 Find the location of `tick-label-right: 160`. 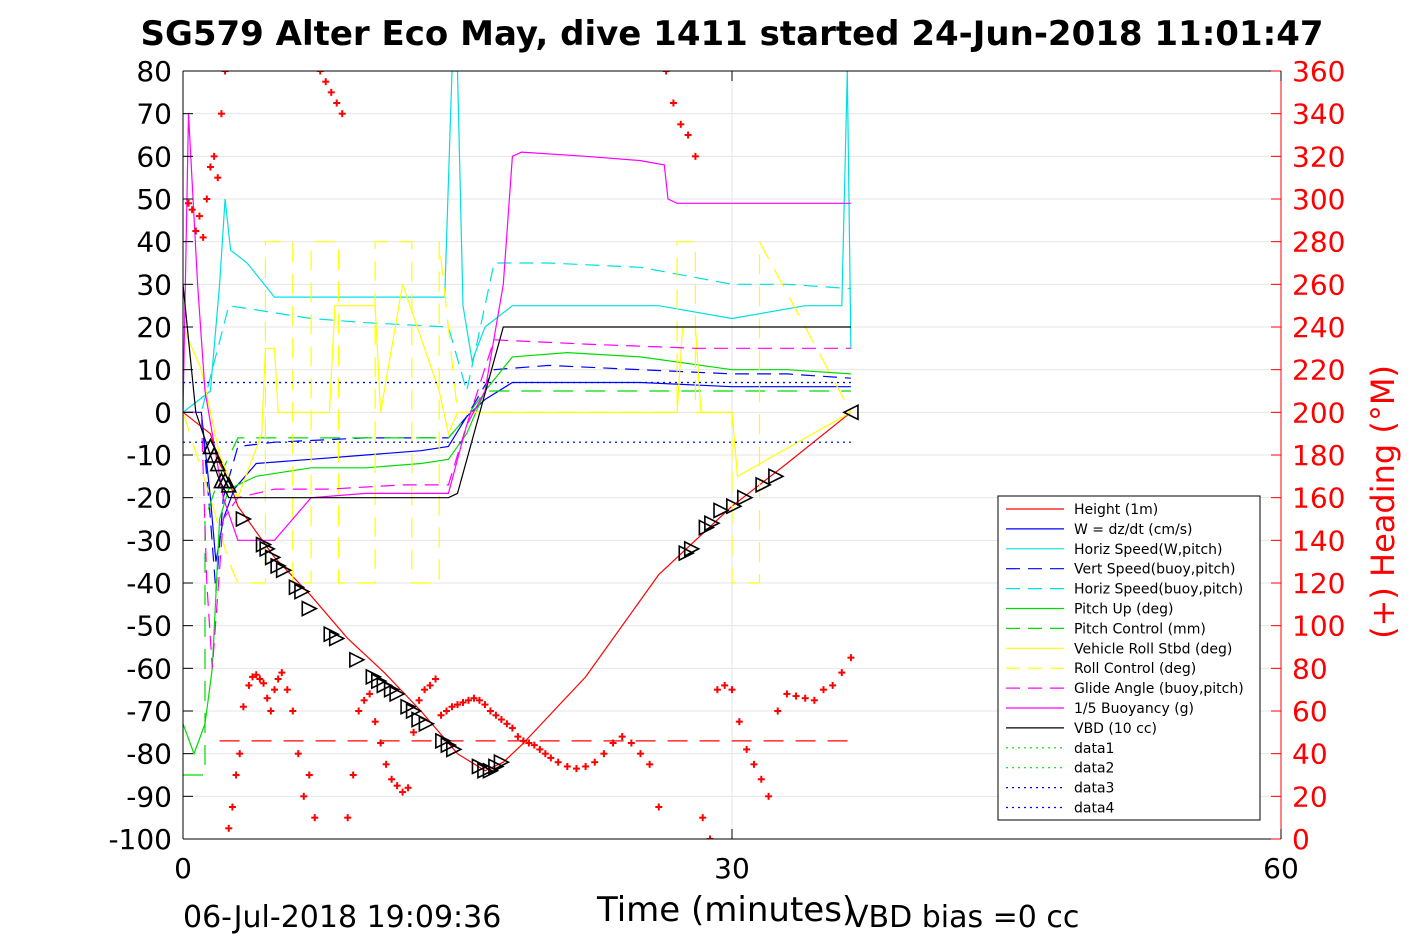

tick-label-right: 160 is located at coordinates (1318, 498).